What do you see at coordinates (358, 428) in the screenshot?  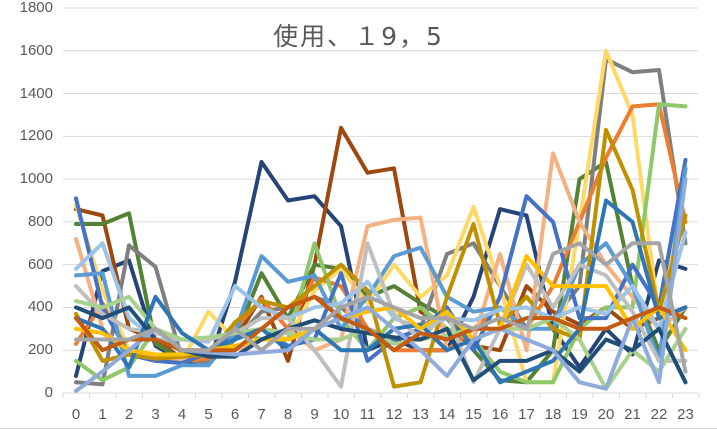 I see `frame-border` at bounding box center [358, 428].